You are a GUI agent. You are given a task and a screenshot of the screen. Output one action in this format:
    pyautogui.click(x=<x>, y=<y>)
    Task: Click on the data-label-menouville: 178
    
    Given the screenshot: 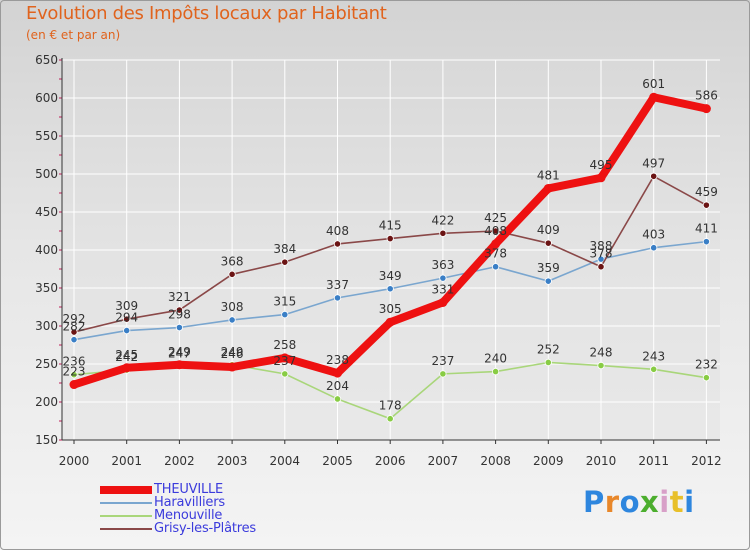 What is the action you would take?
    pyautogui.click(x=390, y=406)
    